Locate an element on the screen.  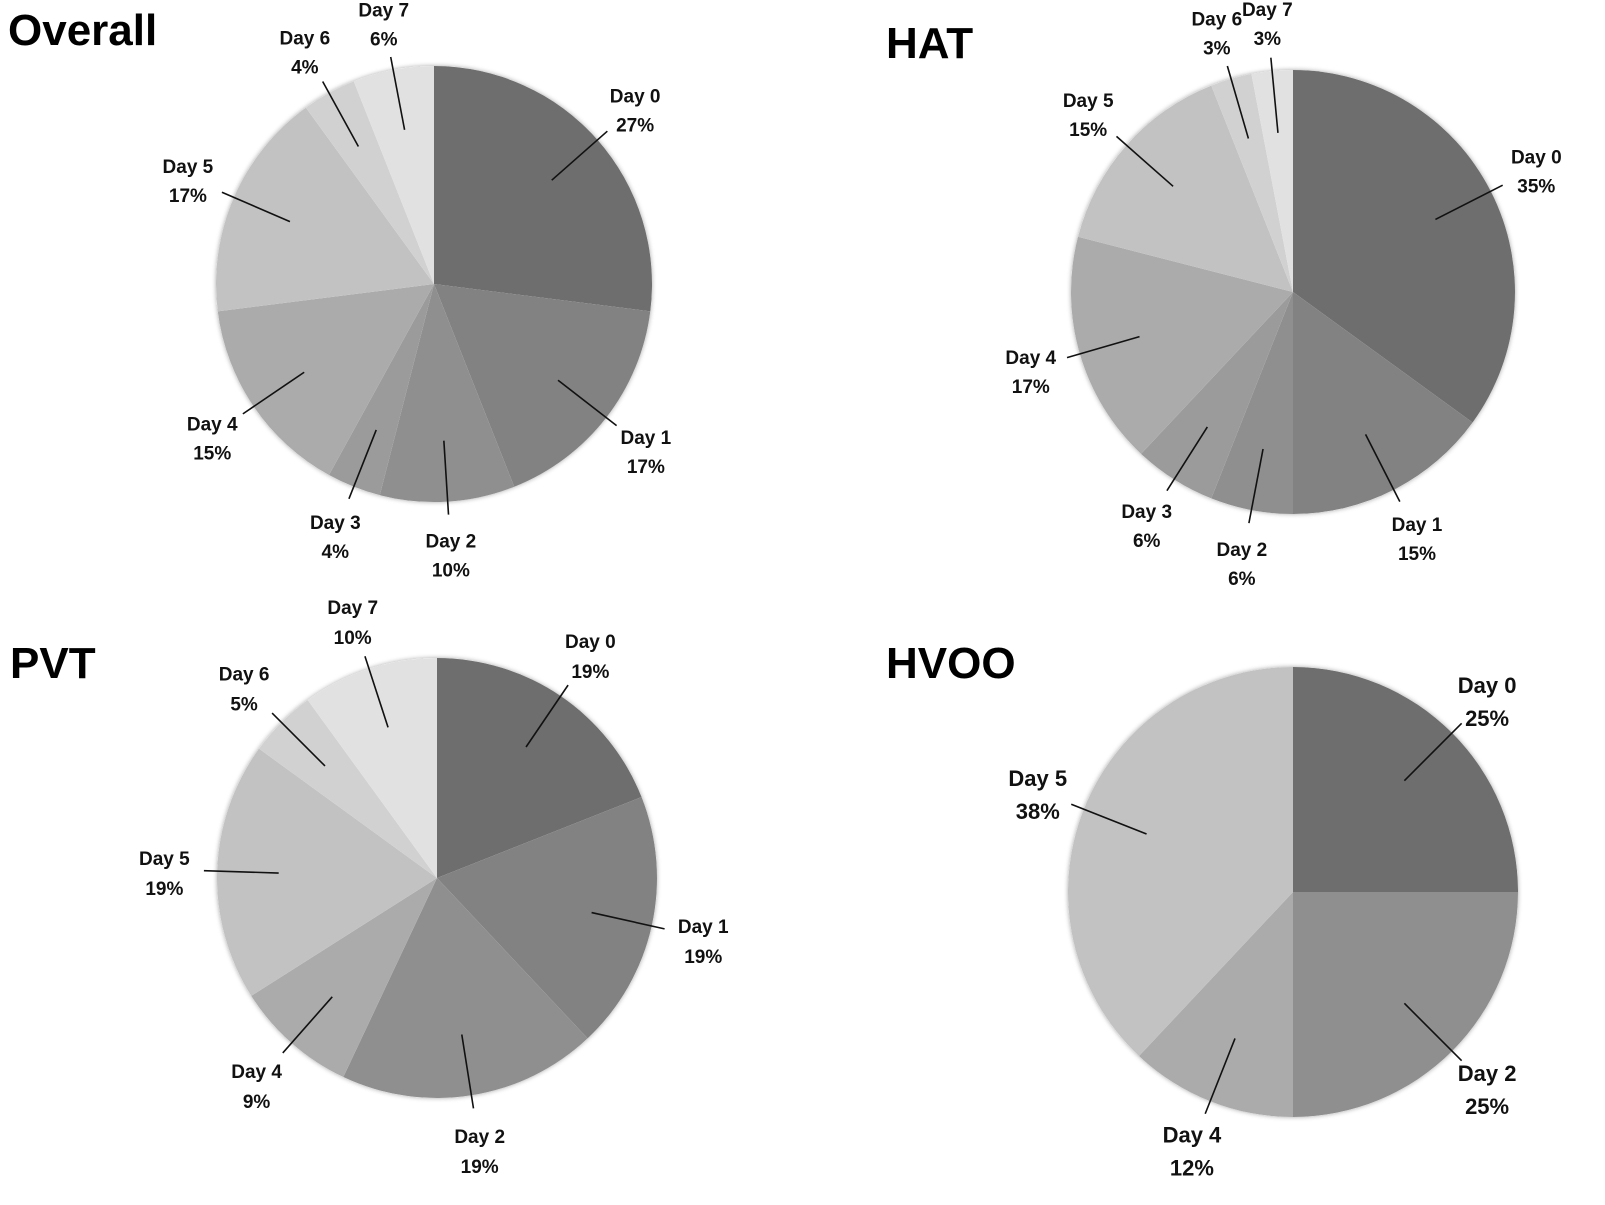
slice-label-overall-day-2: Day 2 10% is located at coordinates (450, 556).